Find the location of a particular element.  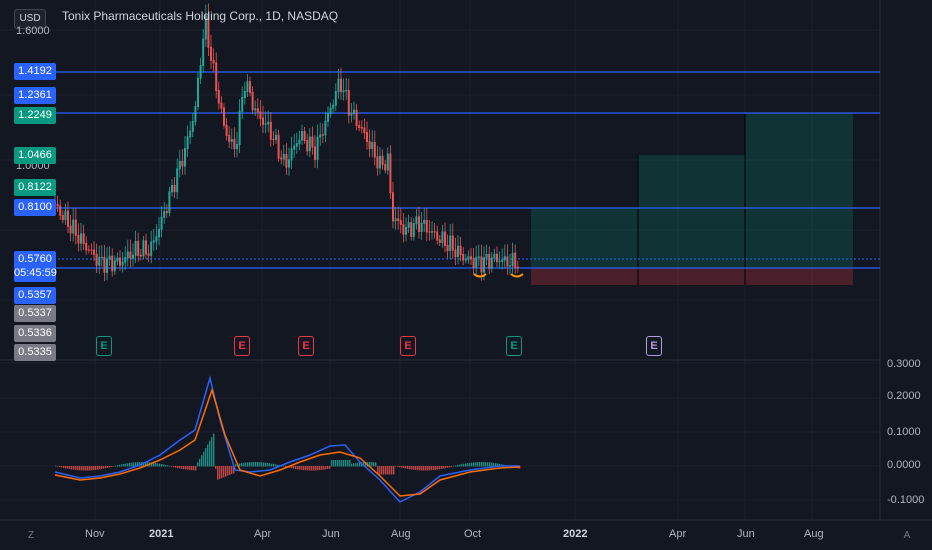

price-label: 0.5357 is located at coordinates (35, 295).